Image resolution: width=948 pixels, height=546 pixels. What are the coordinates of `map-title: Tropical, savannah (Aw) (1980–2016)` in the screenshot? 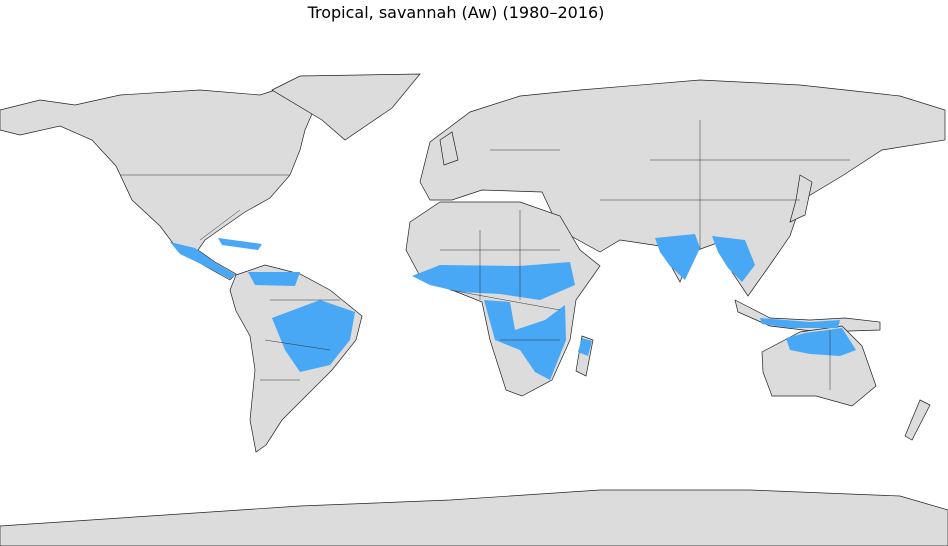 It's located at (456, 12).